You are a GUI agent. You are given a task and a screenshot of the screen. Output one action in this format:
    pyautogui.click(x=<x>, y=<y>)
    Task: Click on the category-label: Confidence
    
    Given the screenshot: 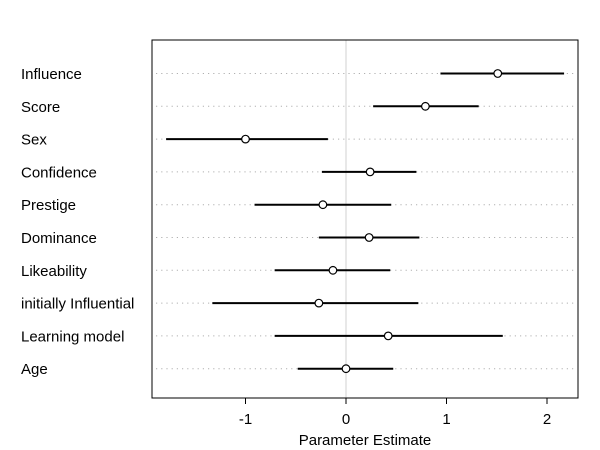 What is the action you would take?
    pyautogui.click(x=59, y=172)
    